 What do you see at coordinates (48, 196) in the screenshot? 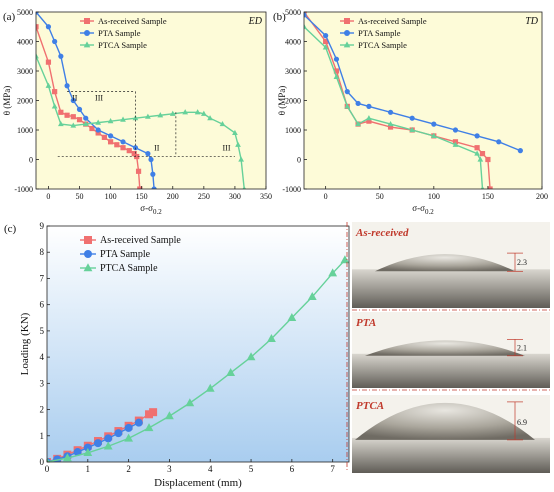
I see `x-tick-label-a-0: 0` at bounding box center [48, 196].